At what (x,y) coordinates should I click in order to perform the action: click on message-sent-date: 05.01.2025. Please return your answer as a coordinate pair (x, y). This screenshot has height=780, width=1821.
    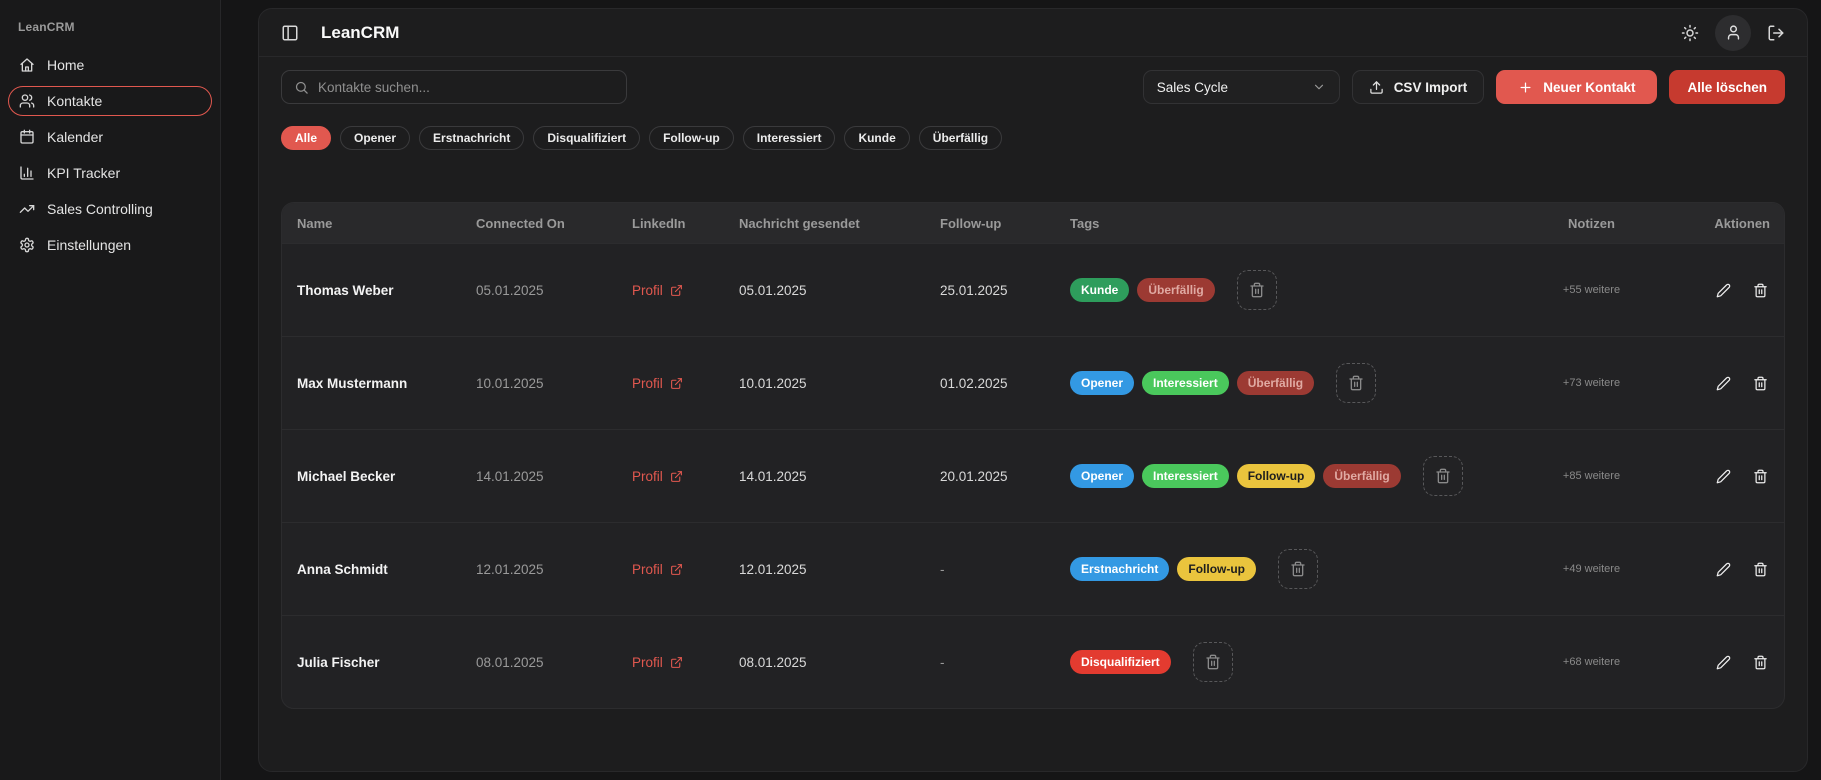
    Looking at the image, I should click on (773, 290).